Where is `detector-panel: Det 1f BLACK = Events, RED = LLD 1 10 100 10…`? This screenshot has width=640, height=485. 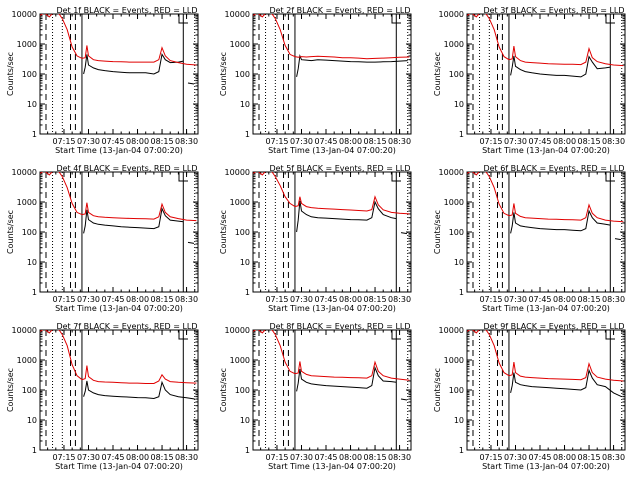 detector-panel: Det 1f BLACK = Events, RED = LLD 1 10 100 10… is located at coordinates (102, 80).